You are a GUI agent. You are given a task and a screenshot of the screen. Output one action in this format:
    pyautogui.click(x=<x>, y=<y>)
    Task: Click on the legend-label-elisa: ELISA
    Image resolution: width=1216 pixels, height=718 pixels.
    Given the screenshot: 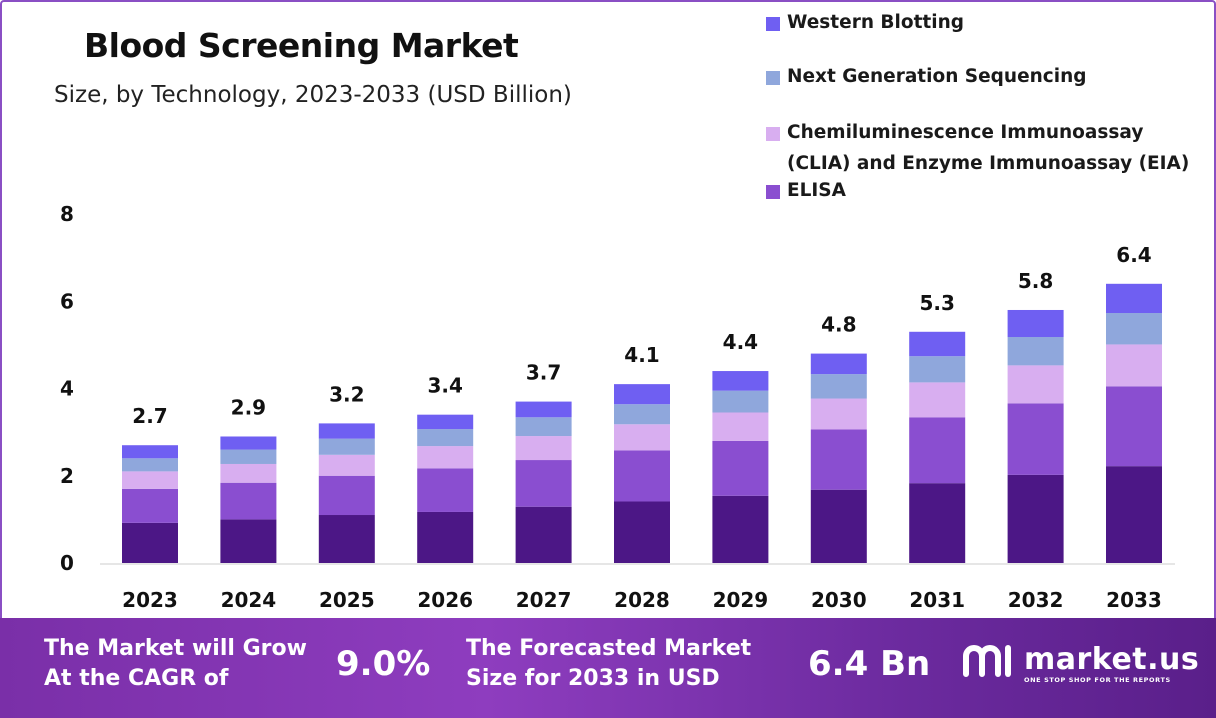 What is the action you would take?
    pyautogui.click(x=816, y=190)
    